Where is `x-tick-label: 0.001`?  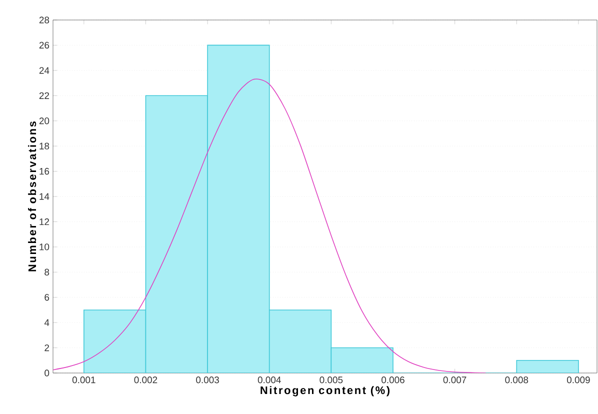 x-tick-label: 0.001 is located at coordinates (84, 380).